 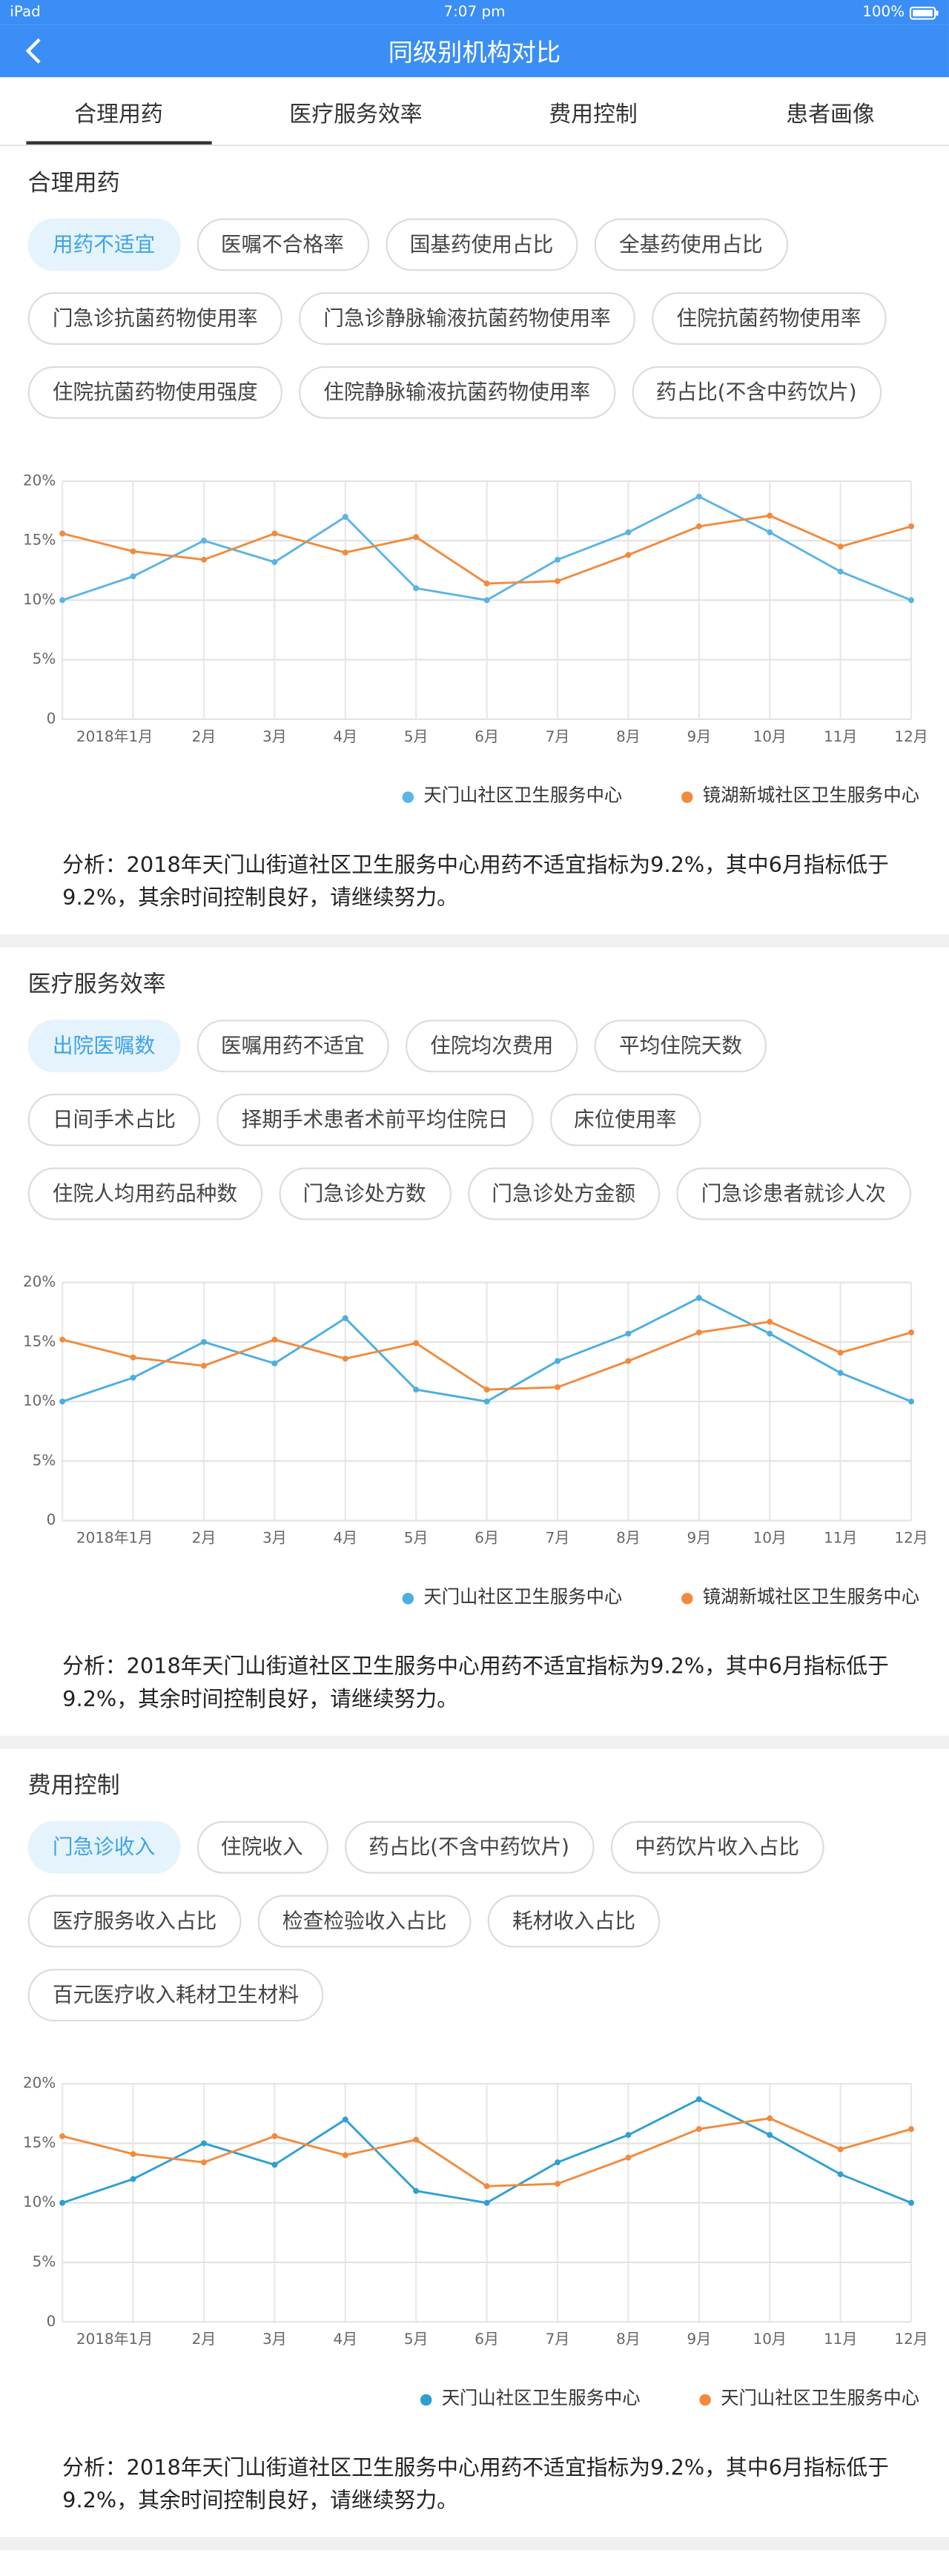 I want to click on filter-chip: 检查检验收入占比, so click(x=364, y=1921).